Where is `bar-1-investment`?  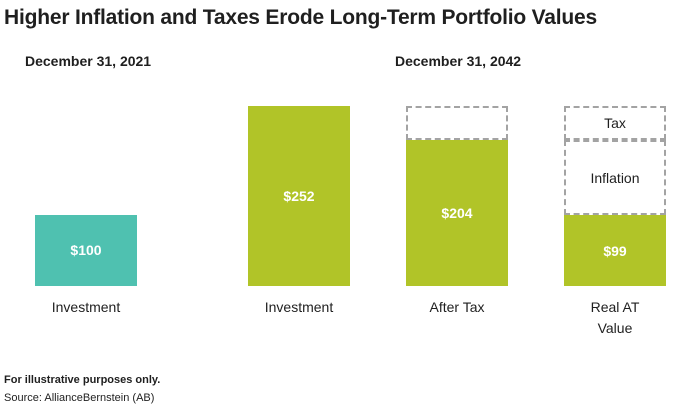
bar-1-investment is located at coordinates (86, 250).